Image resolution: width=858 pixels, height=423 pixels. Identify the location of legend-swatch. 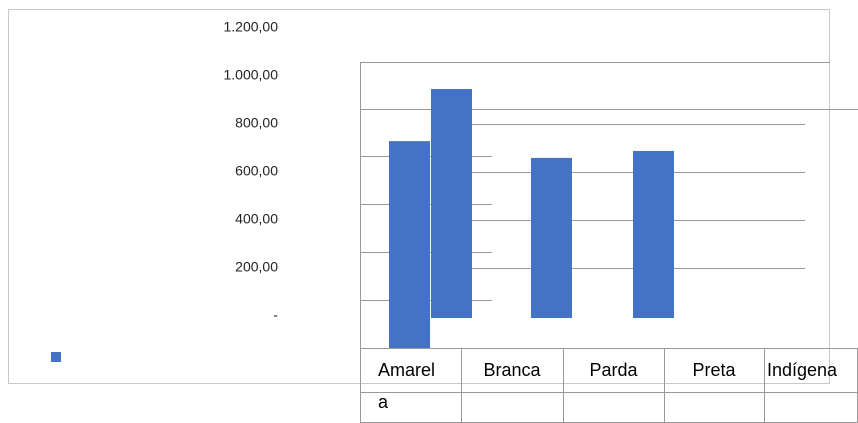
(56, 357).